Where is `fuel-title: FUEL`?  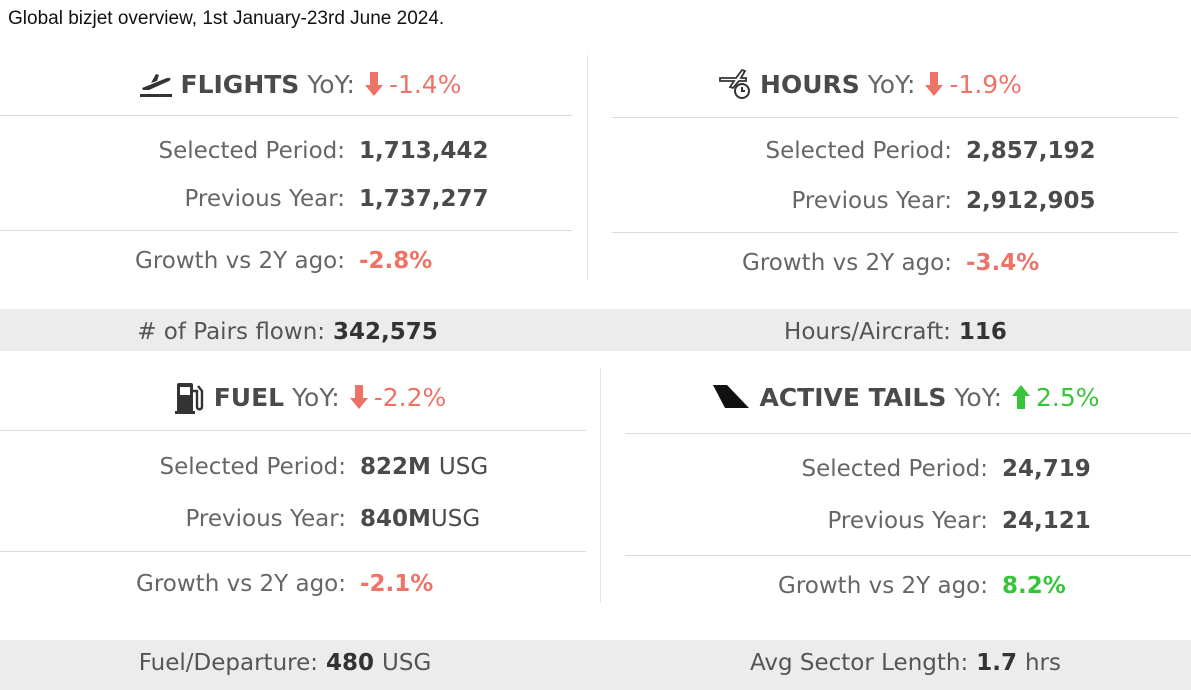 fuel-title: FUEL is located at coordinates (249, 397).